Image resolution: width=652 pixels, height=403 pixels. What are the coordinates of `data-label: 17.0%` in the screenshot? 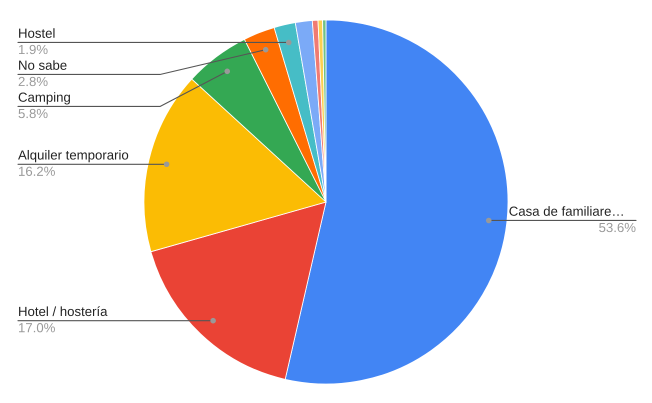 It's located at (37, 327).